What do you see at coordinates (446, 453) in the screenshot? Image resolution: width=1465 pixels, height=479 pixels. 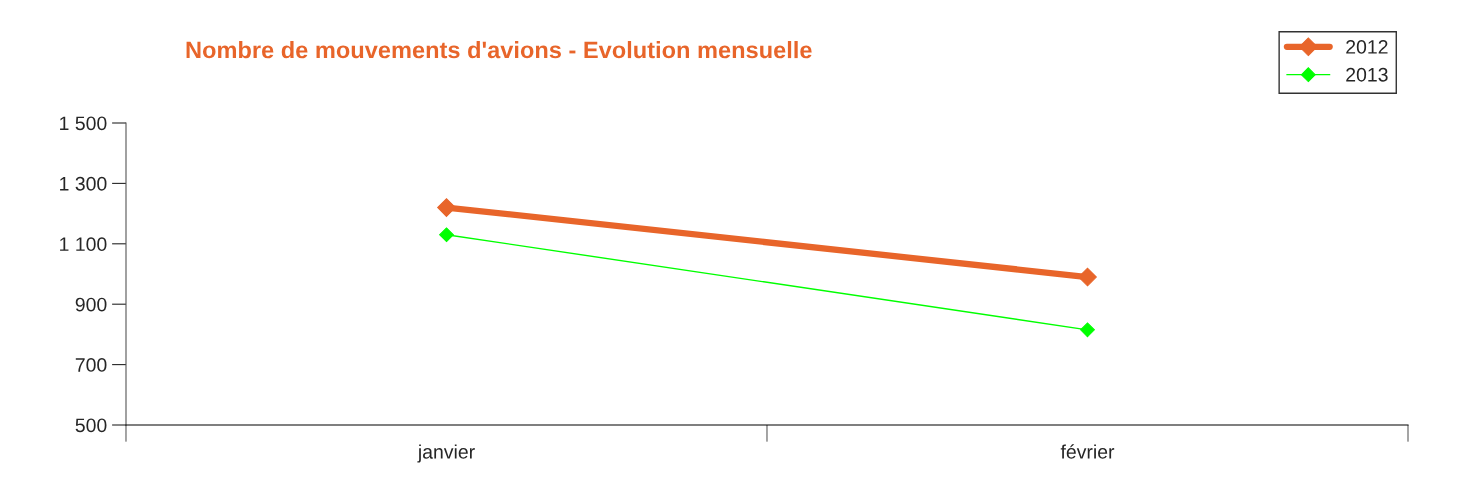 I see `x-tick-label: janvier` at bounding box center [446, 453].